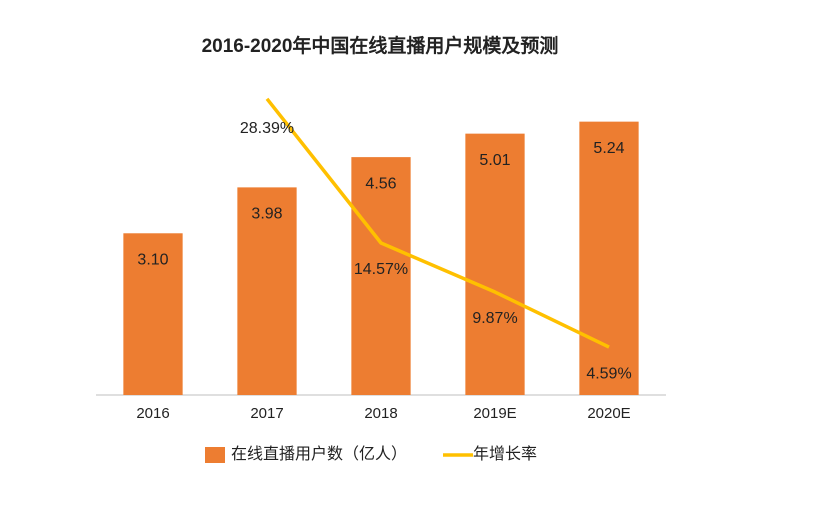 The image size is (815, 507). I want to click on bar-value-label: 4.56, so click(380, 183).